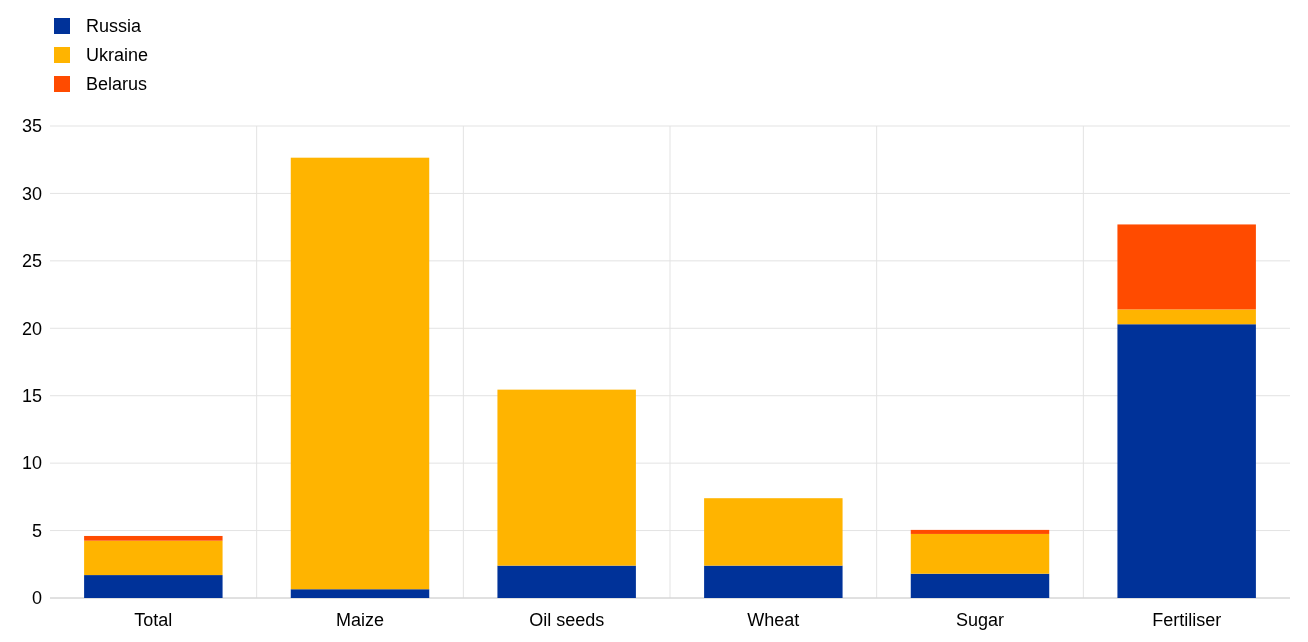 The height and width of the screenshot is (642, 1308). I want to click on y-tick-label: 10, so click(31, 463).